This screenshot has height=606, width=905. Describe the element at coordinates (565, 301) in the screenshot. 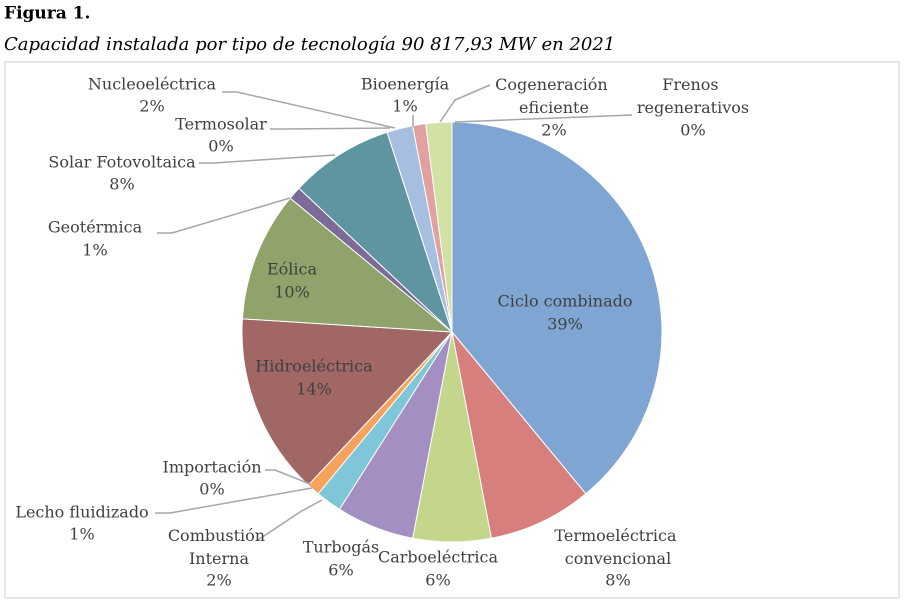

I see `slice-label: Ciclo combinado` at that location.